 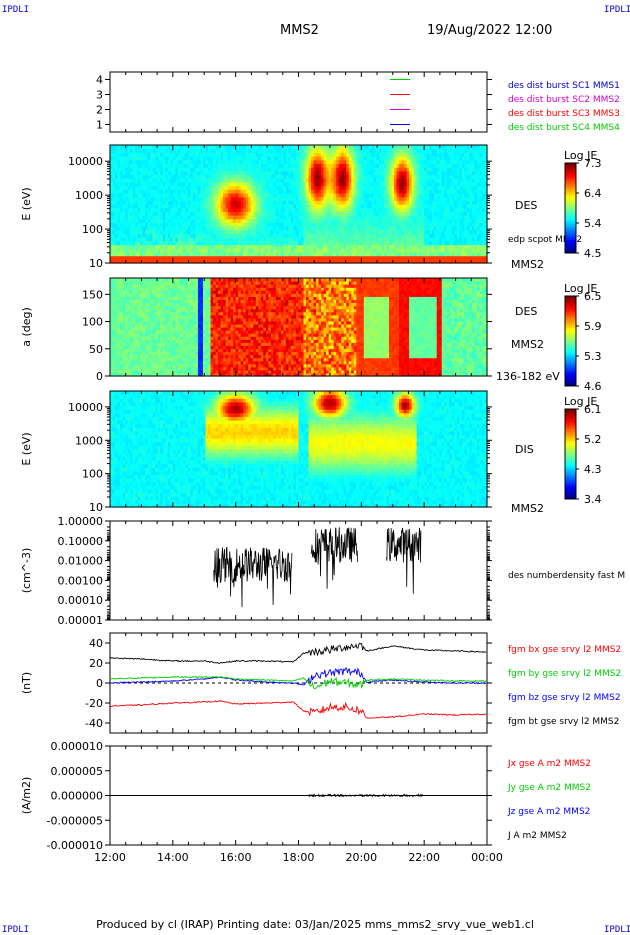 I want to click on y-tick-label: 1000, so click(x=89, y=195).